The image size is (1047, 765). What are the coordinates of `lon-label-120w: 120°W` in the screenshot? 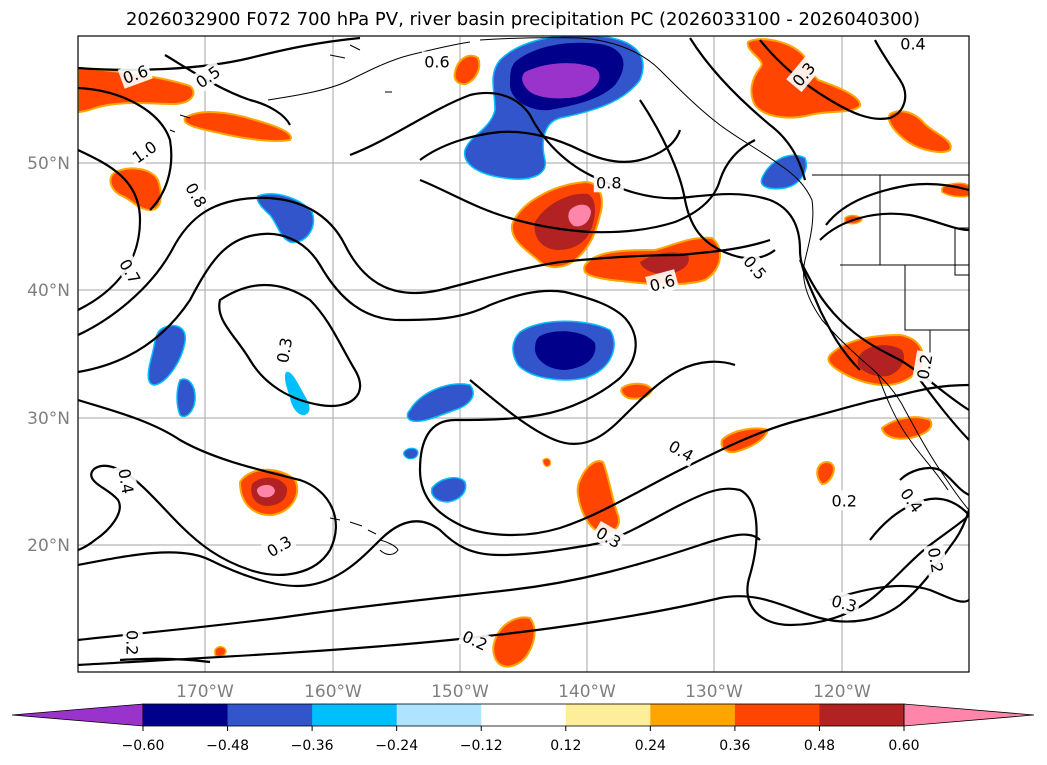 It's located at (842, 692).